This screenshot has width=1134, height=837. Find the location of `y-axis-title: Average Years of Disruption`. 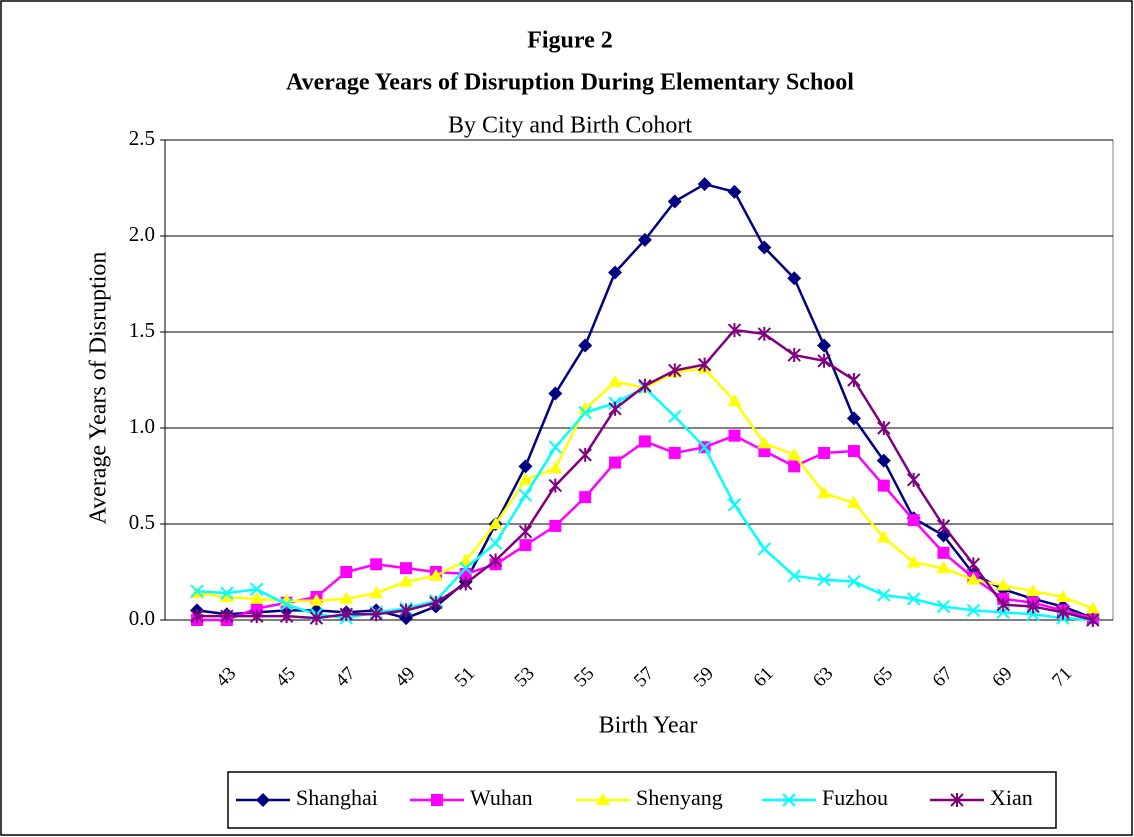

y-axis-title: Average Years of Disruption is located at coordinates (99, 388).